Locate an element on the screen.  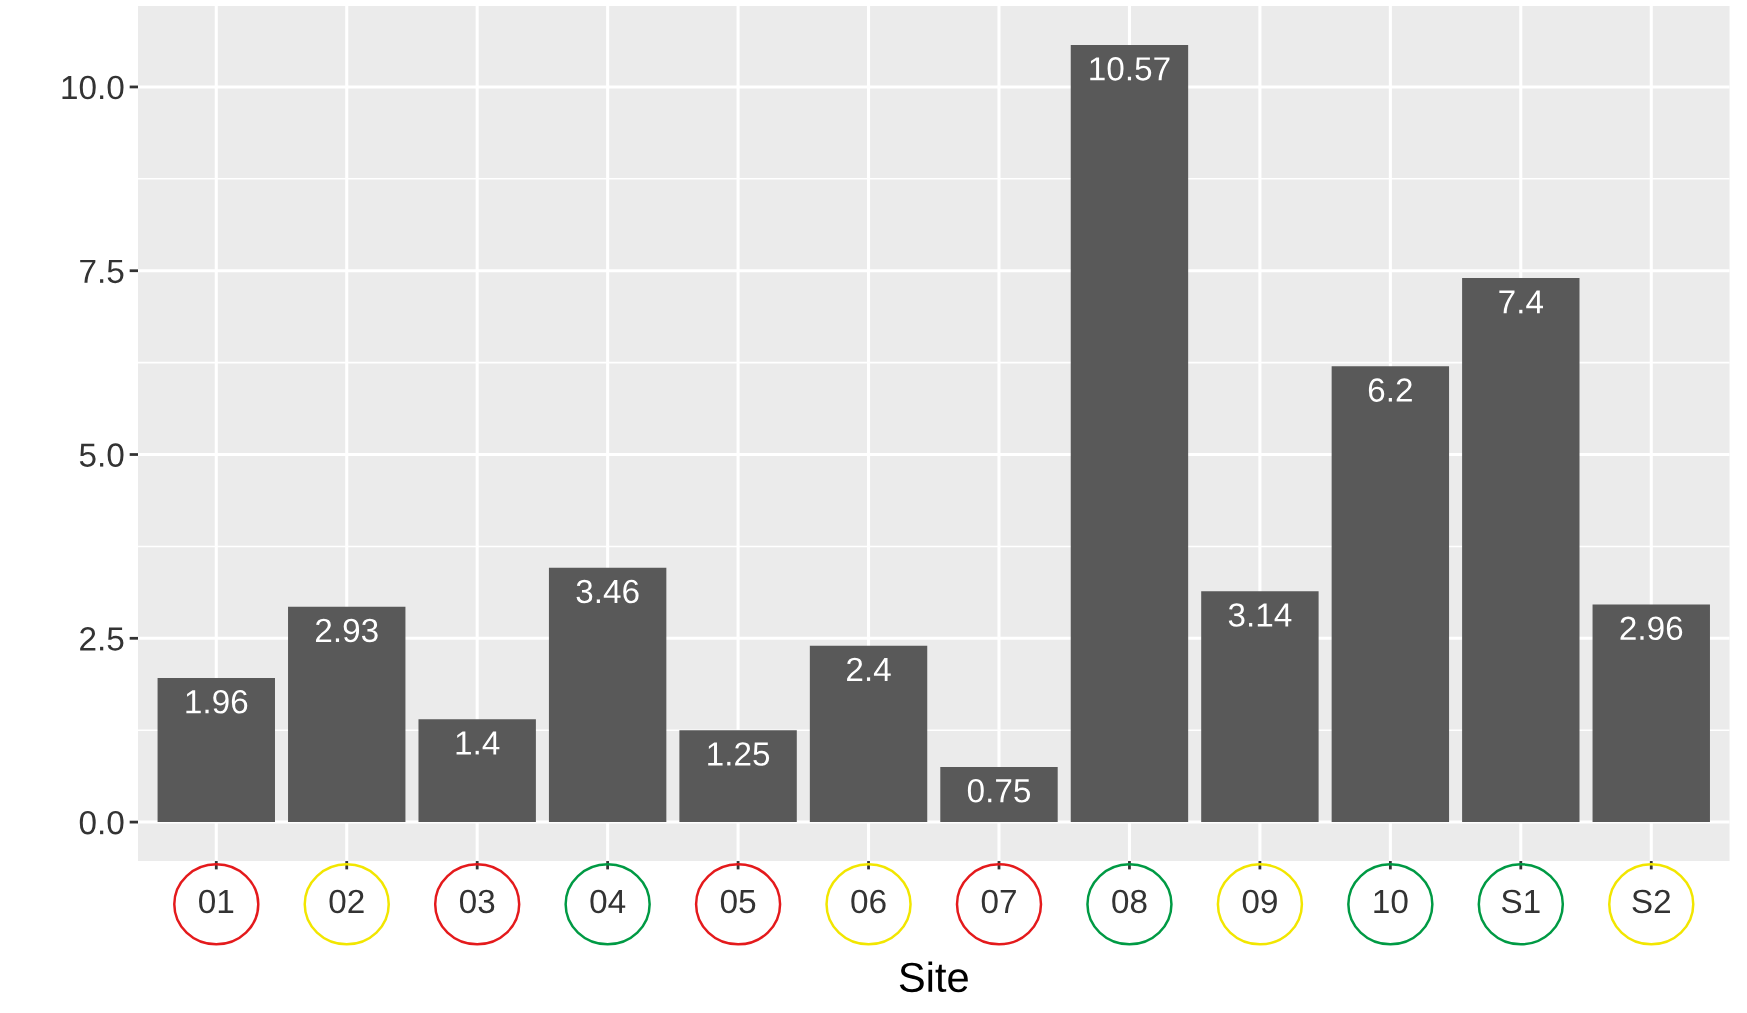
y-tick-label: 7.5 is located at coordinates (102, 271).